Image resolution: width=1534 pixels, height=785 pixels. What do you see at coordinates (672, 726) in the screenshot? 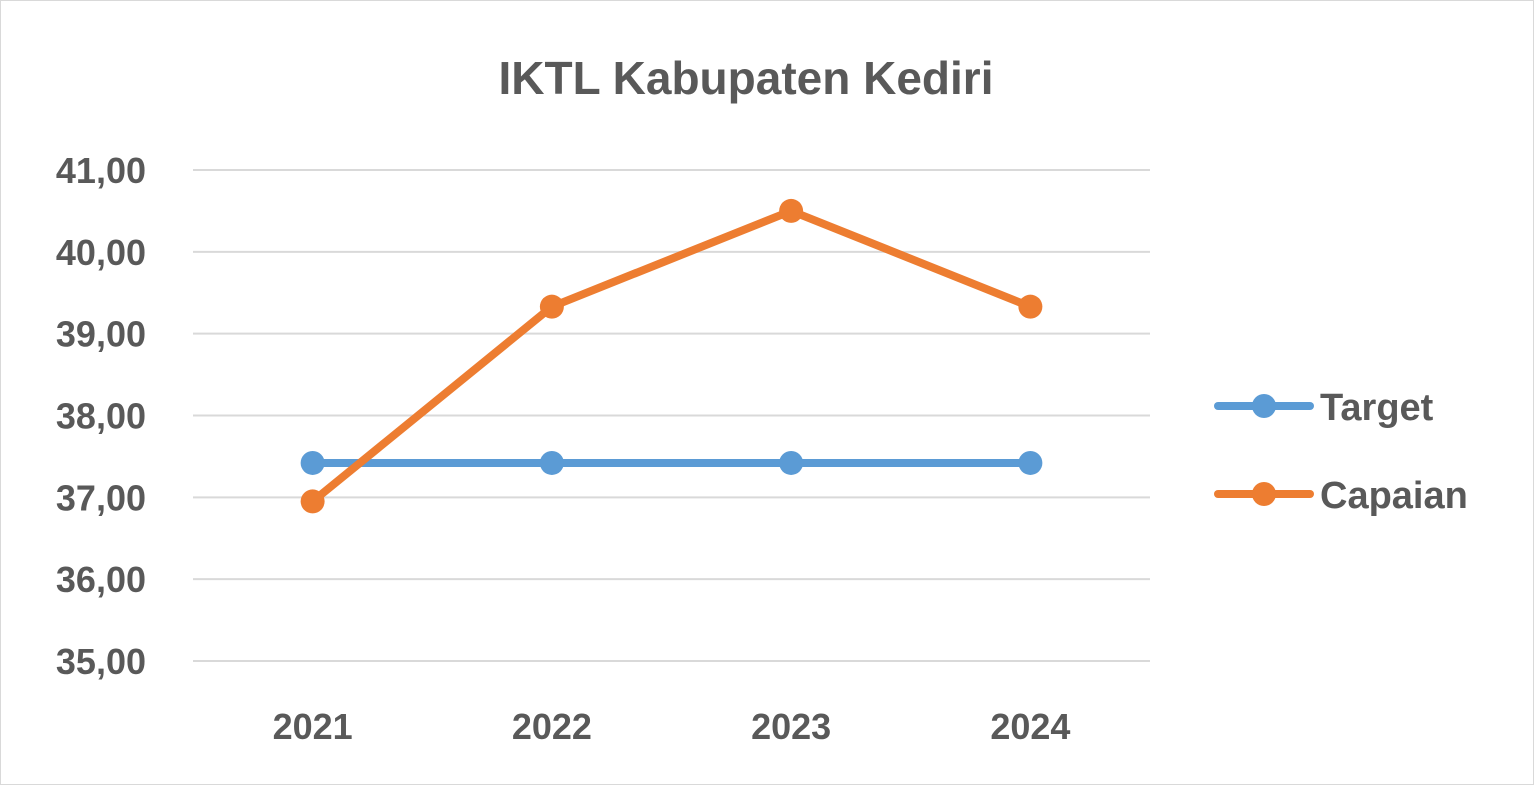
I see `x-axis-ticks: 2021 2022 2023 2024` at bounding box center [672, 726].